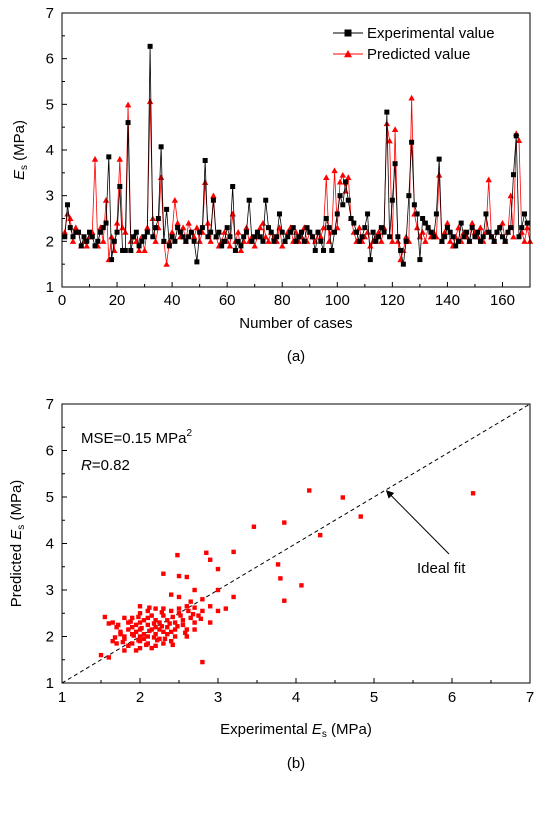 The width and height of the screenshot is (536, 832). Describe the element at coordinates (50, 590) in the screenshot. I see `y-tick-label: 3` at that location.